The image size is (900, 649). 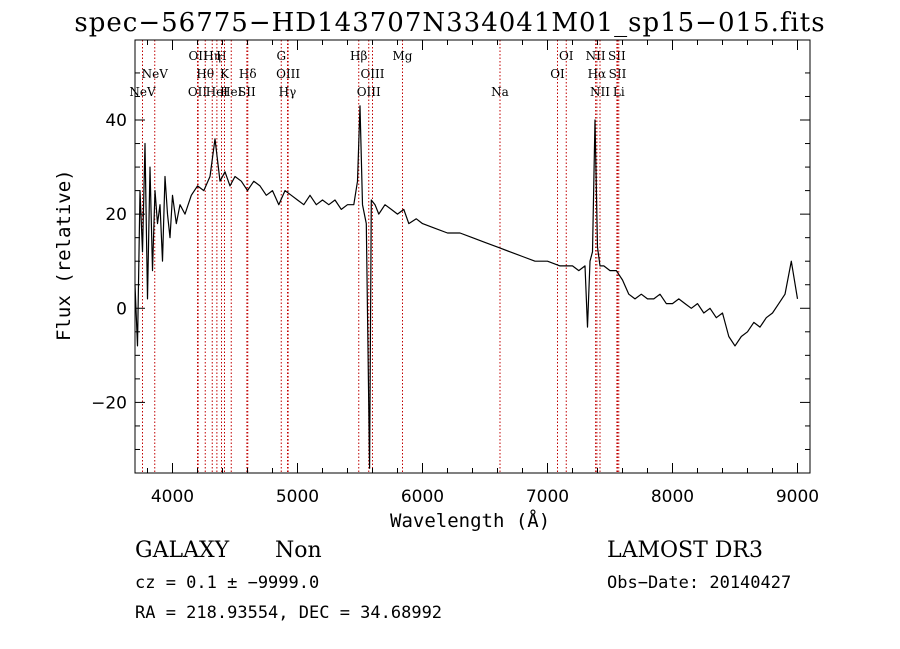 What do you see at coordinates (172, 497) in the screenshot?
I see `x-tick-label-0: 4000` at bounding box center [172, 497].